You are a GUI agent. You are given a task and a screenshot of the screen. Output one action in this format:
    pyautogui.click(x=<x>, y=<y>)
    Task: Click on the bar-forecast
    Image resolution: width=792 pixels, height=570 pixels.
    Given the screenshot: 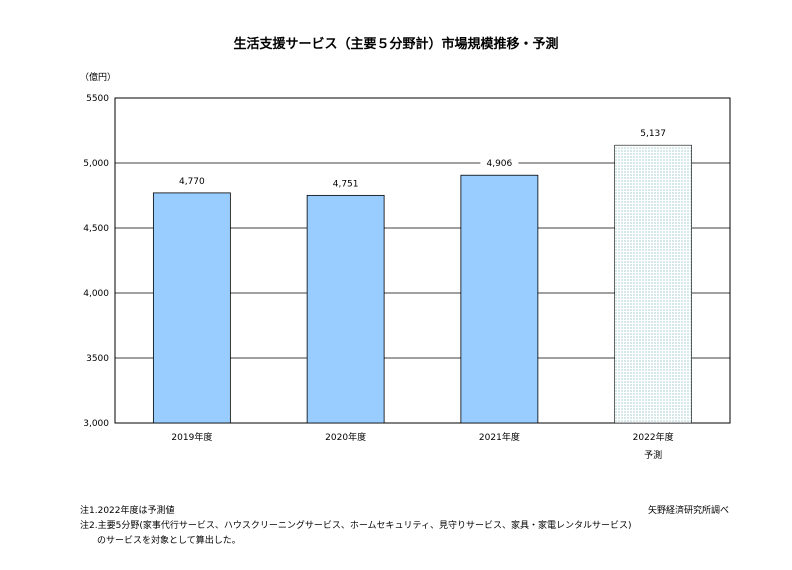 What is the action you would take?
    pyautogui.click(x=653, y=284)
    